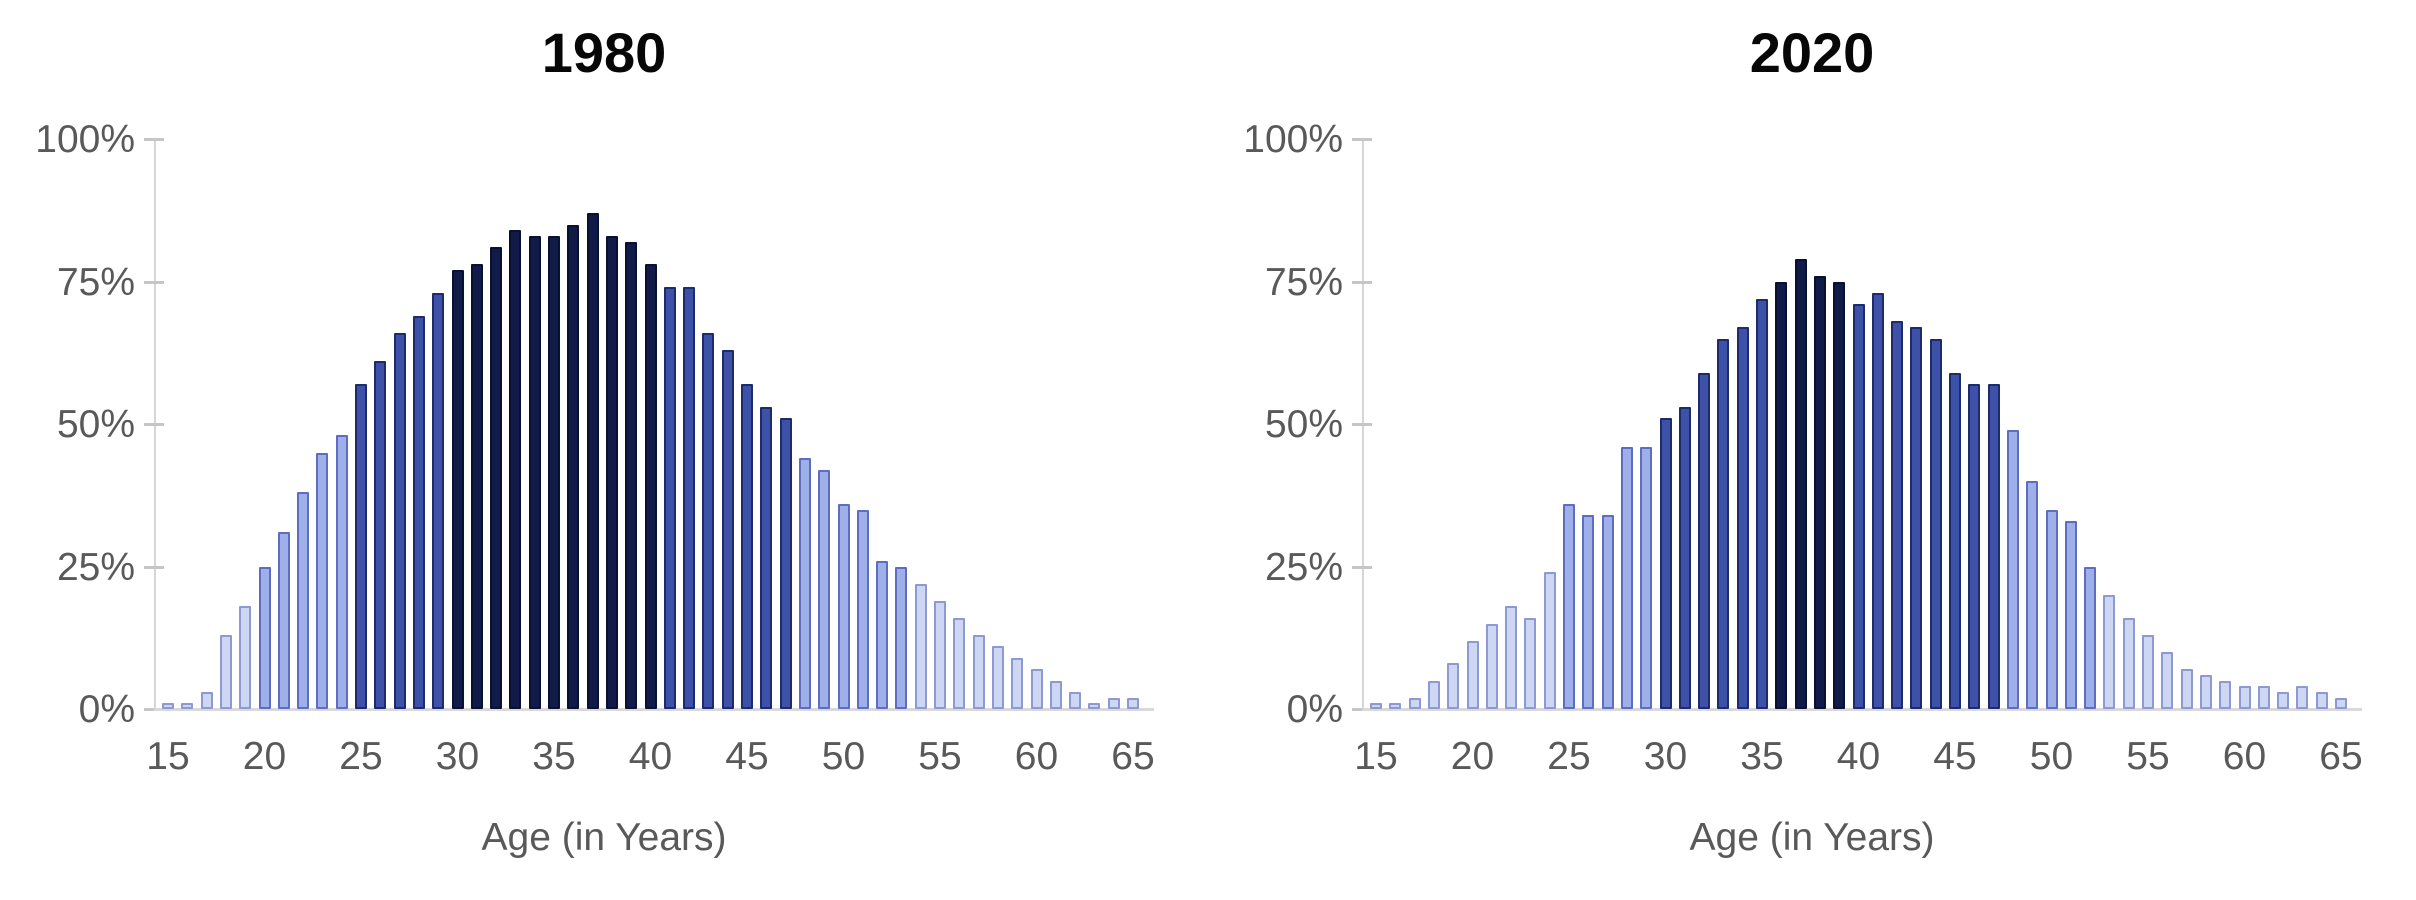 The image size is (2416, 900). Describe the element at coordinates (604, 837) in the screenshot. I see `x-axis-title-1980: Age (in Years)` at that location.